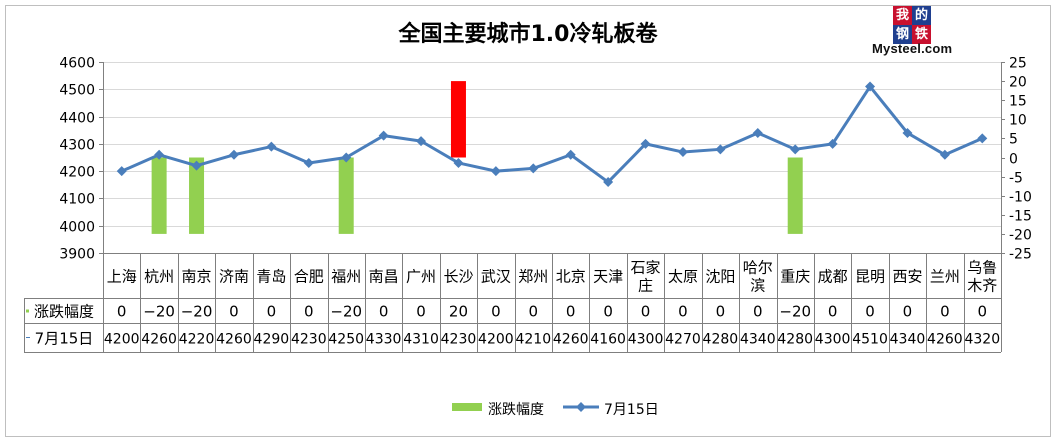 This screenshot has width=1056, height=442. What do you see at coordinates (1020, 255) in the screenshot?
I see `right-tick-label: -25` at bounding box center [1020, 255].